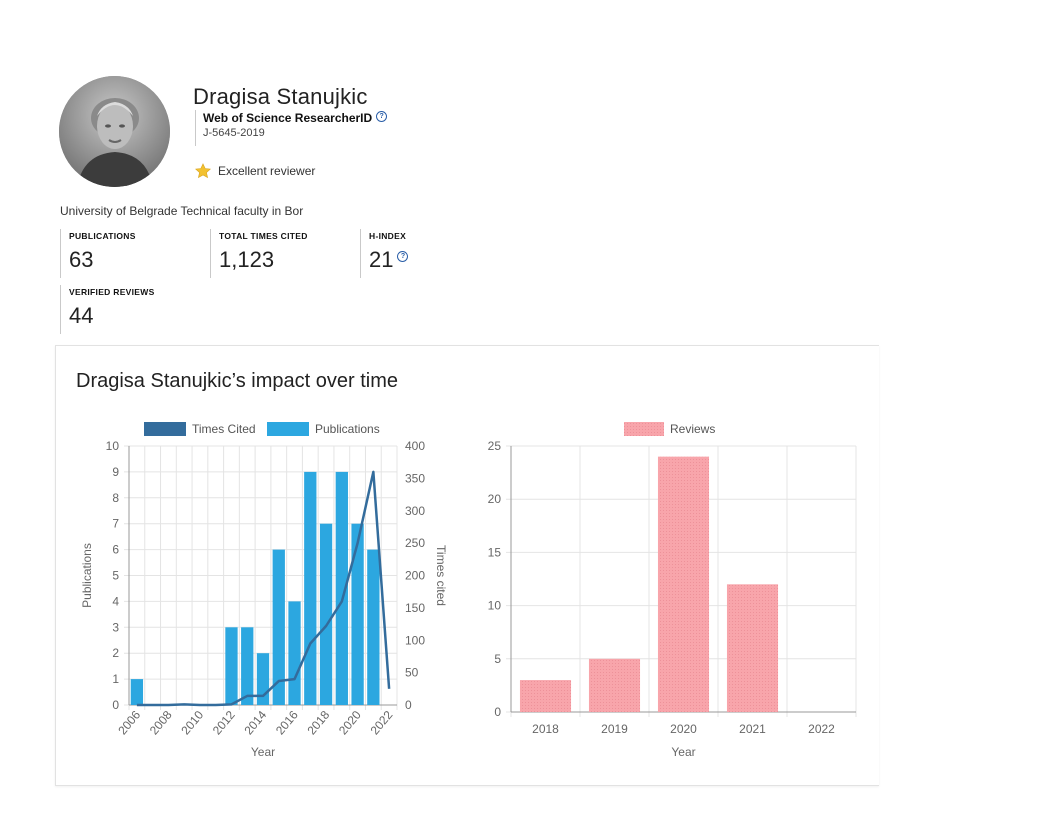 The height and width of the screenshot is (816, 1056). What do you see at coordinates (692, 429) in the screenshot?
I see `legend-label: Reviews` at bounding box center [692, 429].